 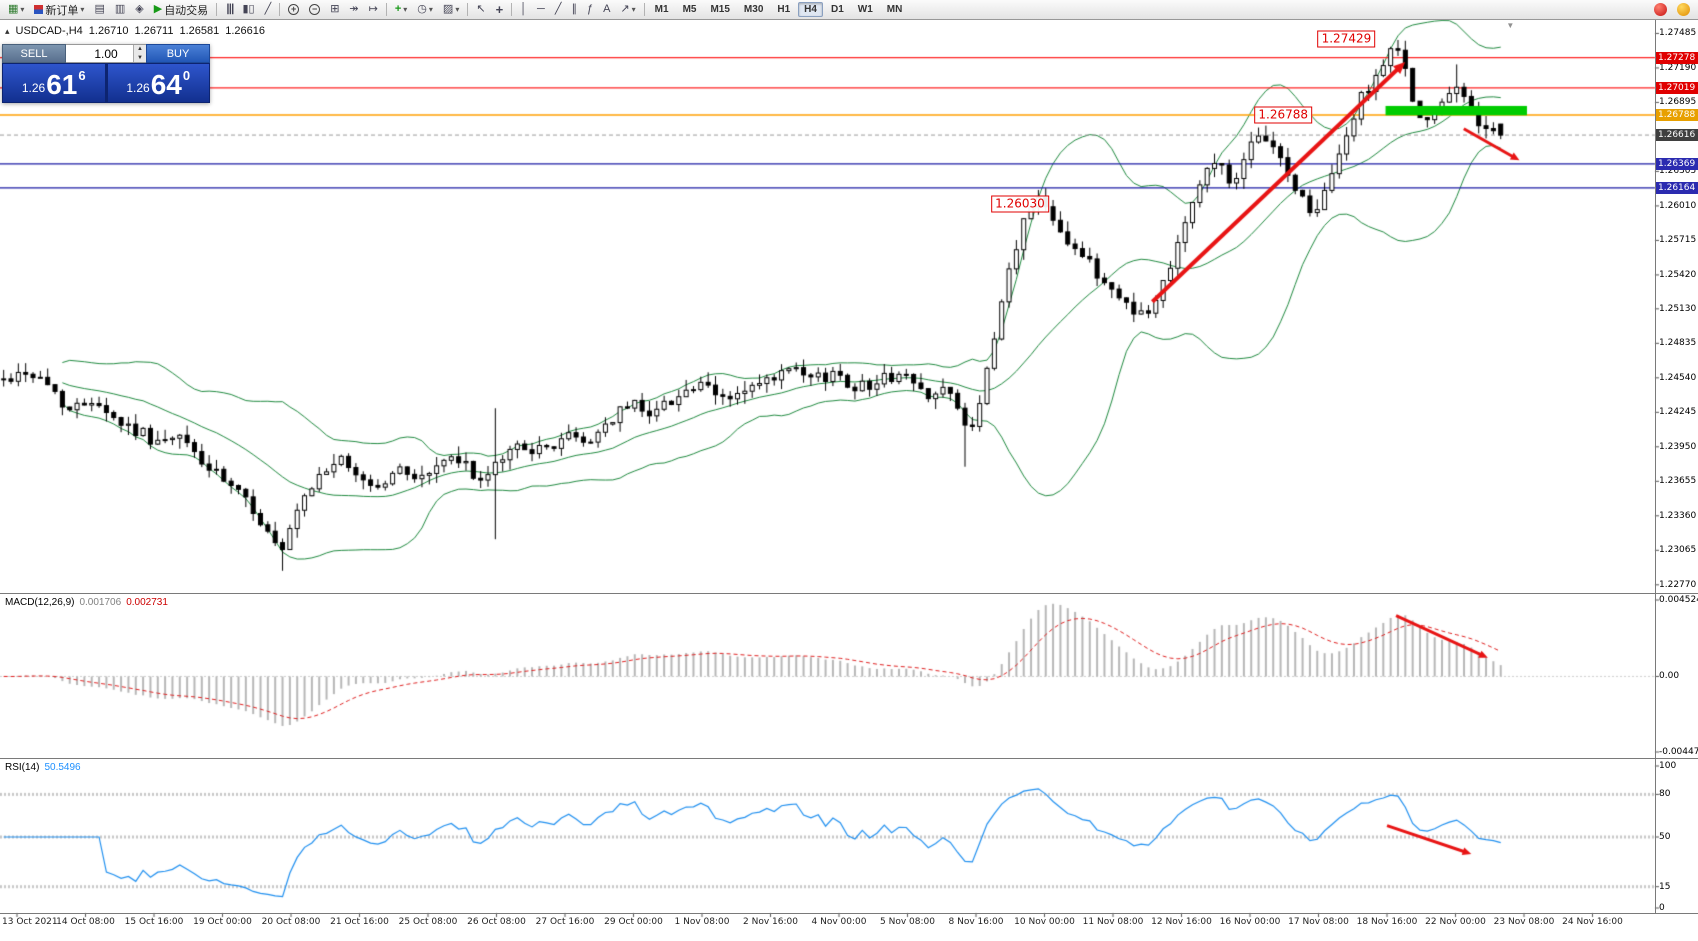 I want to click on arrows-tool-button: ↗ ▾, so click(x=627, y=9).